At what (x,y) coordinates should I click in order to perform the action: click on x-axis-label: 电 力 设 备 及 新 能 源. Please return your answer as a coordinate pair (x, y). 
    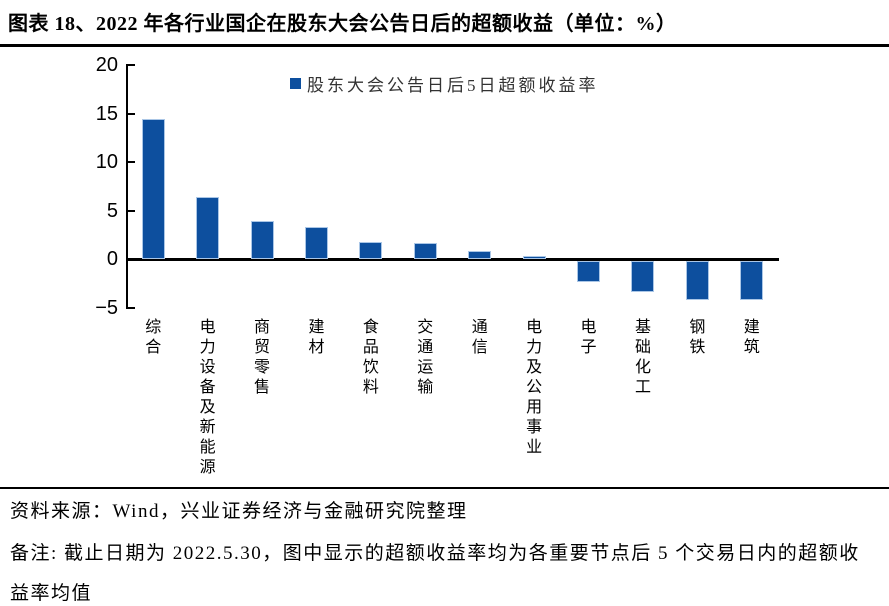
    Looking at the image, I should click on (207, 397).